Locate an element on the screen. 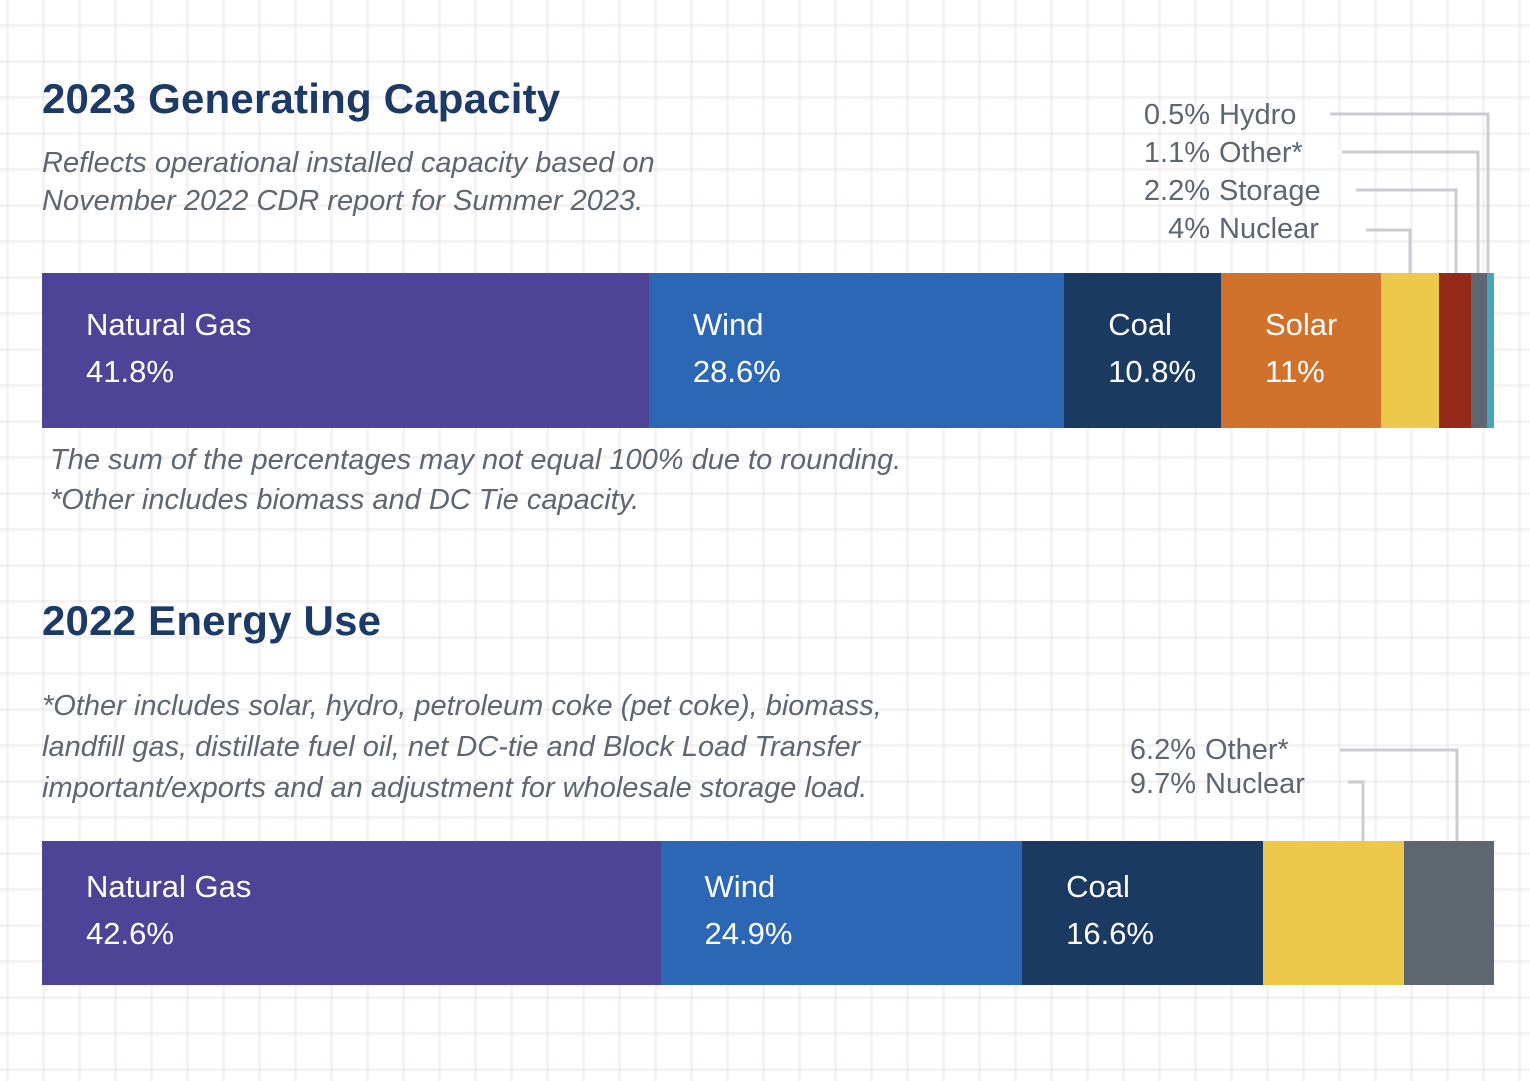 This screenshot has width=1530, height=1081. leader-line-other is located at coordinates (1411, 212).